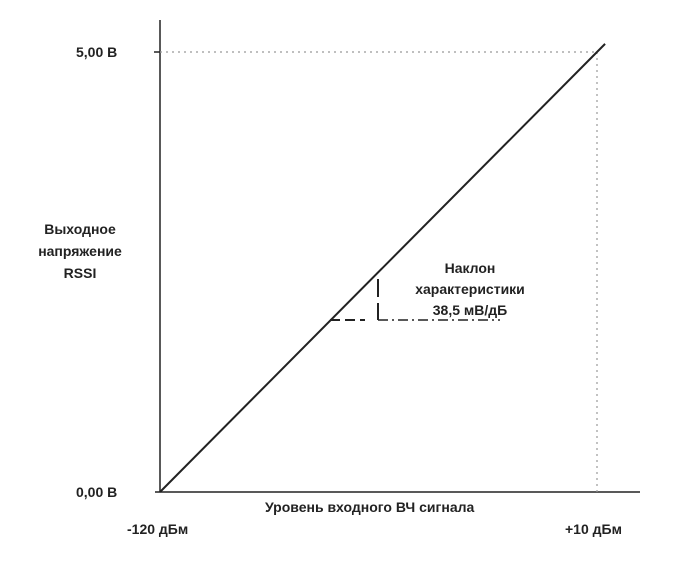  I want to click on y-tick-label-bottom: 0,00 В, so click(97, 492).